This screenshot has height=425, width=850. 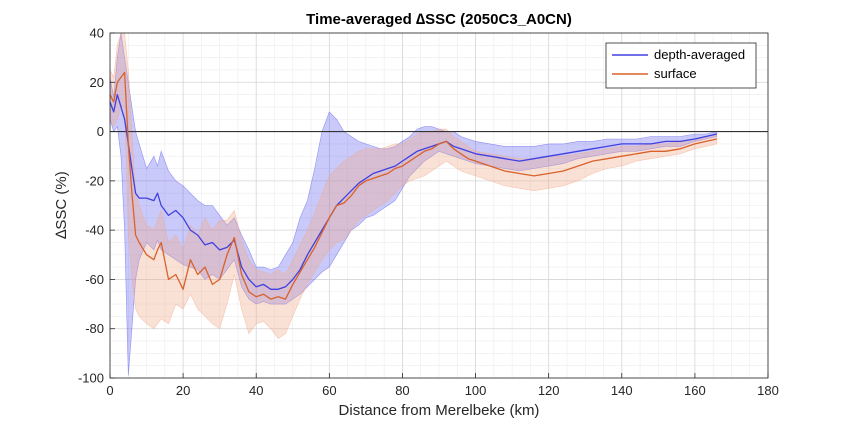 I want to click on x-tick-label: 80, so click(x=402, y=390).